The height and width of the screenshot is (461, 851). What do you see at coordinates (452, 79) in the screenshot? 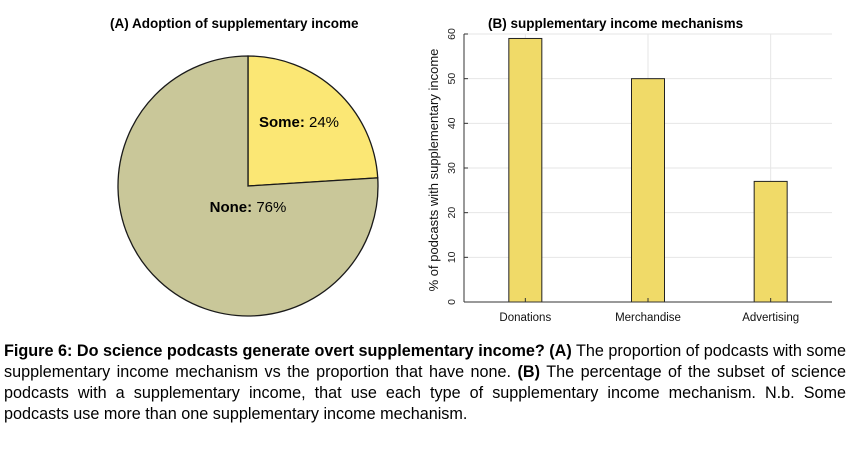
I see `y-tick-label: 50` at bounding box center [452, 79].